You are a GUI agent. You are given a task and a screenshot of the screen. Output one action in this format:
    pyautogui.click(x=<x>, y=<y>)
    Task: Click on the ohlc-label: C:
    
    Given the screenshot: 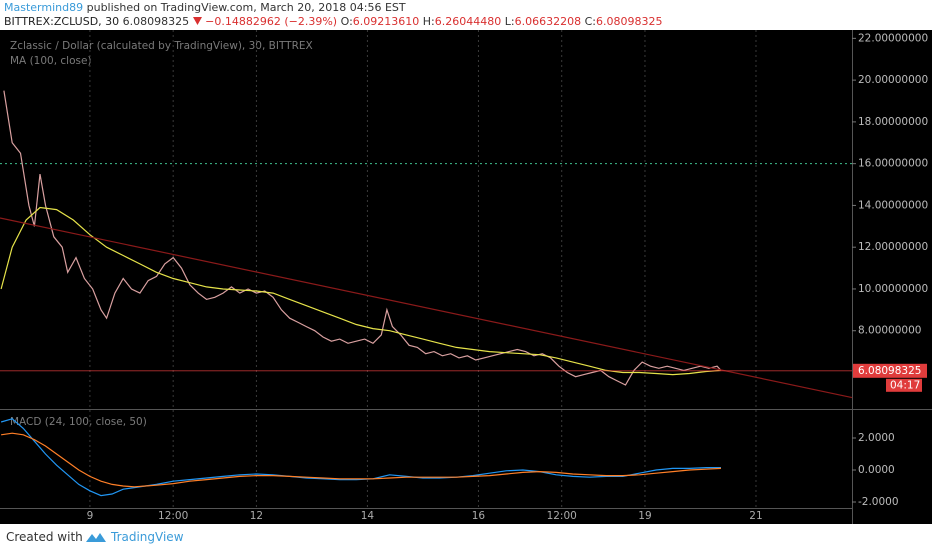 What is the action you would take?
    pyautogui.click(x=590, y=21)
    